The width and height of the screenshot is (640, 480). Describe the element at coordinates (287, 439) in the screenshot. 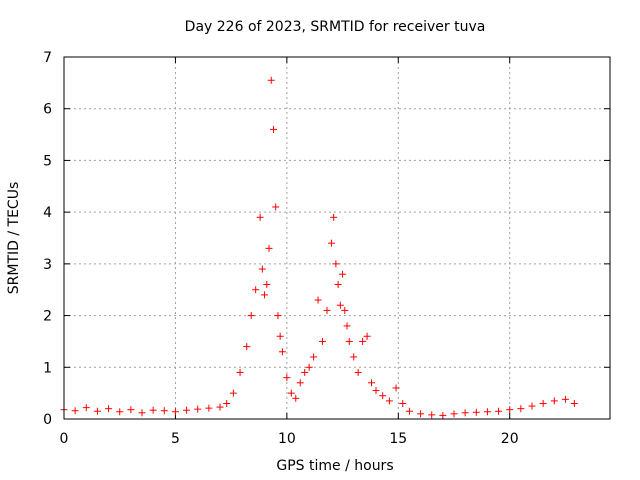

I see `x-tick-label: 10` at that location.